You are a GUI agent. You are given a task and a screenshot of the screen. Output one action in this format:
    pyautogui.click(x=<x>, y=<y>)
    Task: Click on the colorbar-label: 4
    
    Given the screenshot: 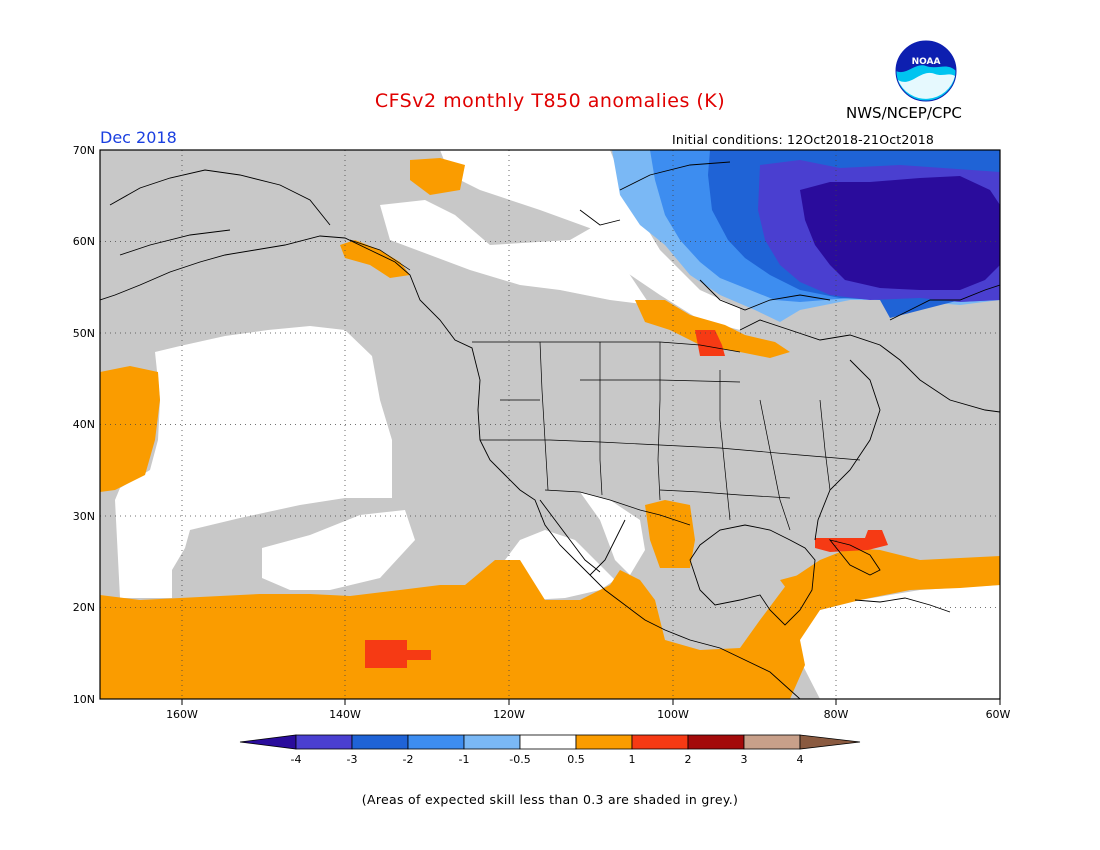 What is the action you would take?
    pyautogui.click(x=800, y=759)
    